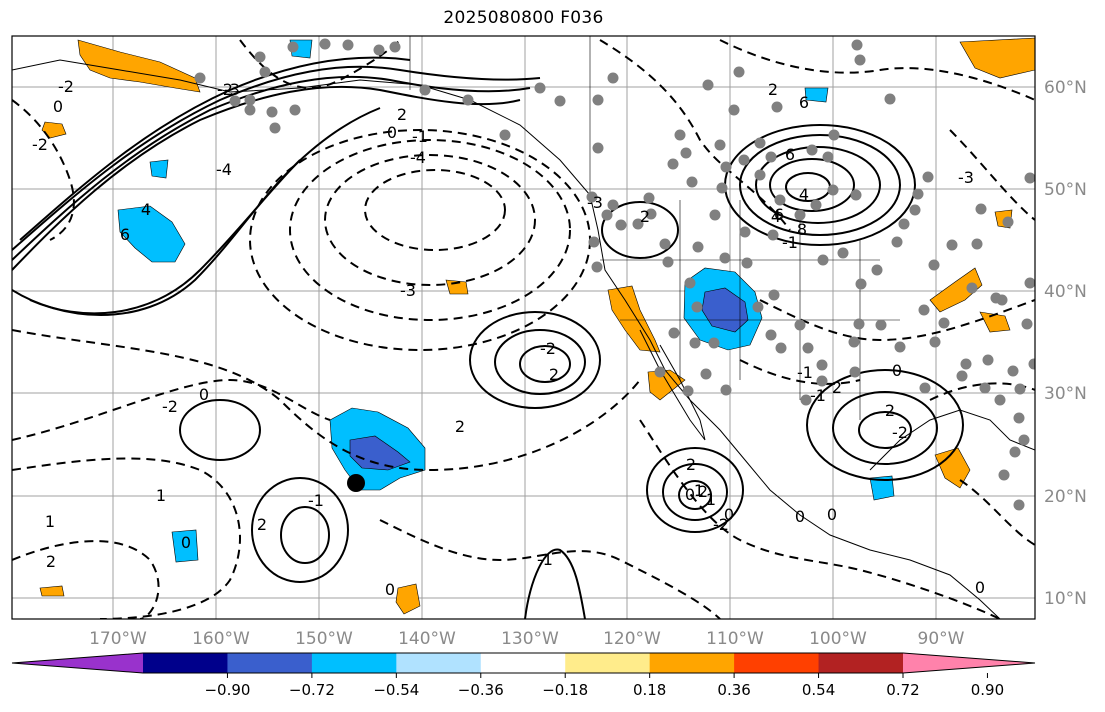 The width and height of the screenshot is (1105, 712). I want to click on negative-anomaly-gulf-small, so click(882, 488).